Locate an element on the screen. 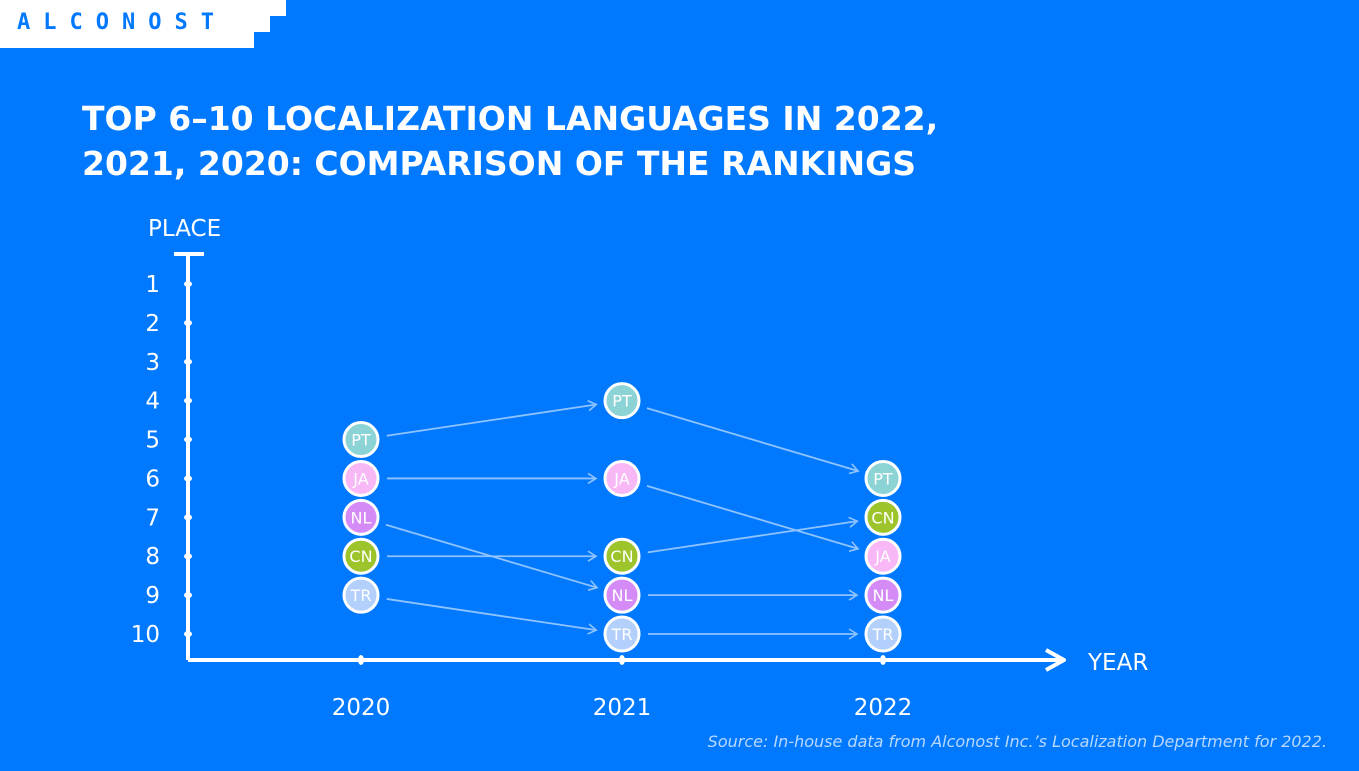  marker-pt-2022: PT is located at coordinates (883, 478).